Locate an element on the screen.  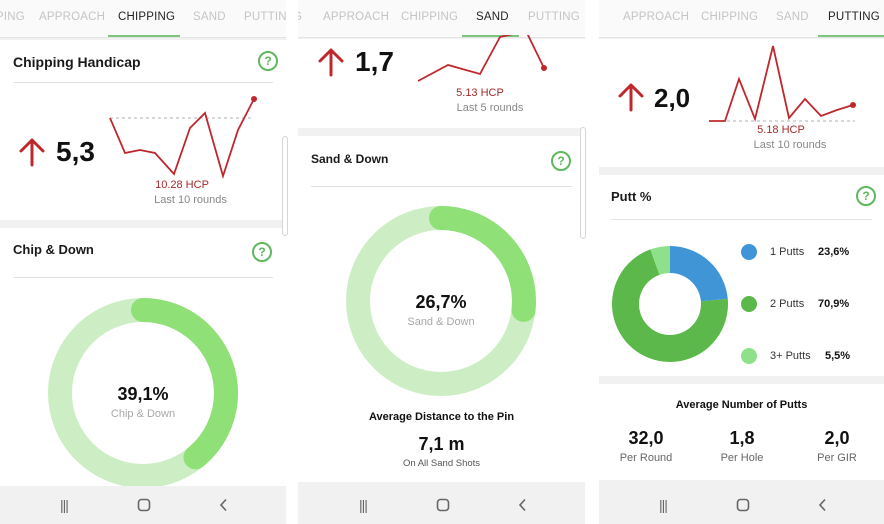
card-title: Chip & Down is located at coordinates (53, 249).